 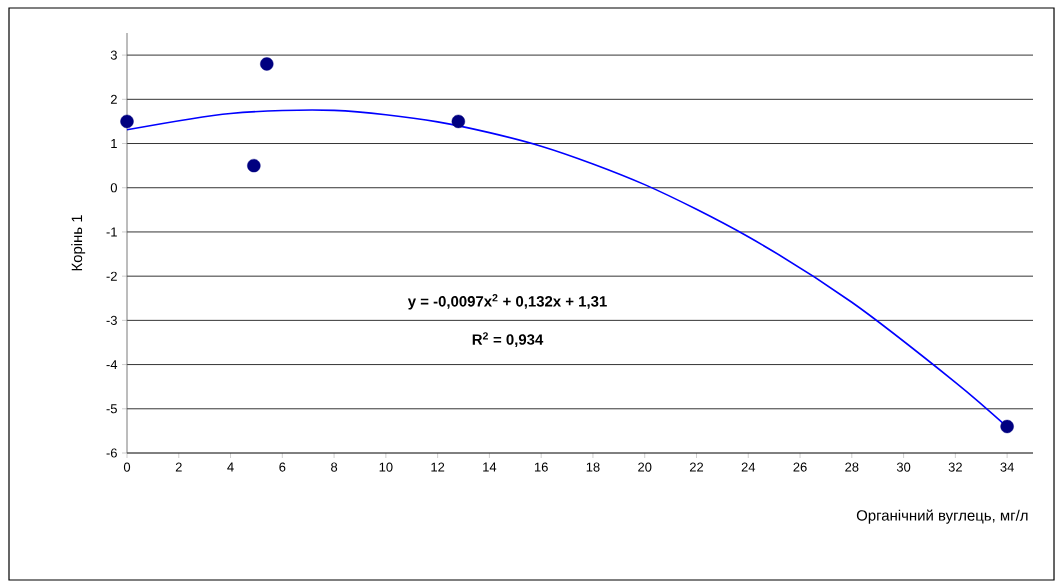 I want to click on y-tick-label: -6, so click(x=111, y=453).